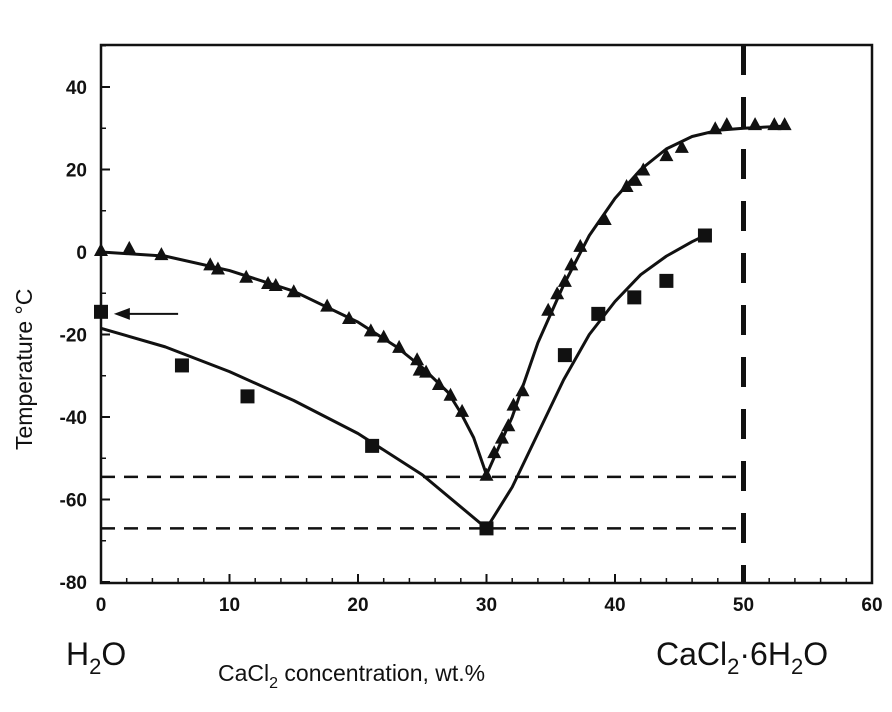  What do you see at coordinates (742, 657) in the screenshot?
I see `hexahydrate-label: CaCl2·6H2O` at bounding box center [742, 657].